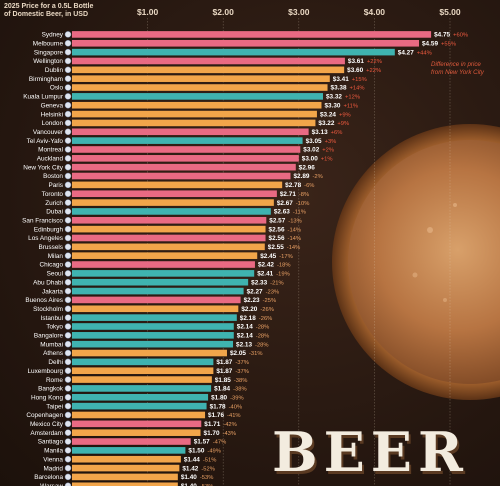 The width and height of the screenshot is (500, 486). Describe the element at coordinates (44, 300) in the screenshot. I see `city-label: Buenos Aires` at that location.